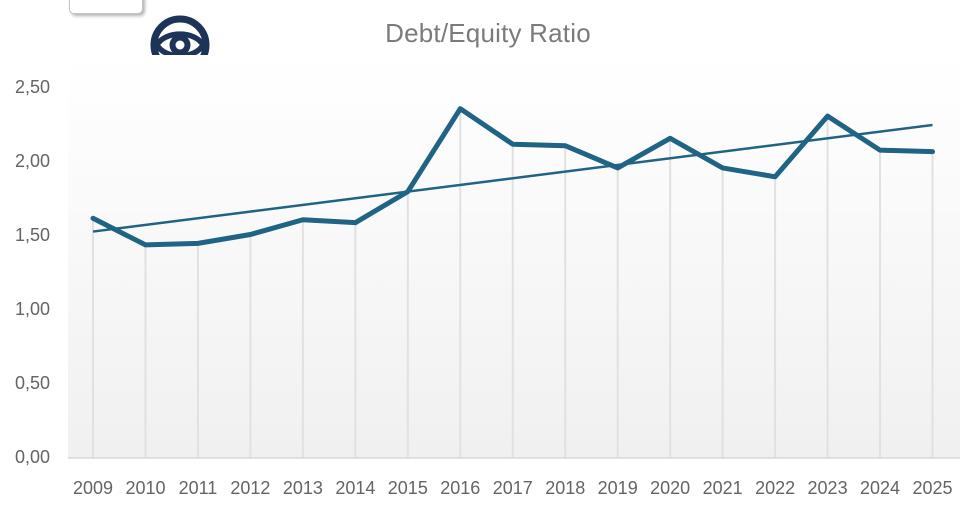 This screenshot has height=516, width=977. What do you see at coordinates (198, 488) in the screenshot?
I see `x-tick-label: 2011` at bounding box center [198, 488].